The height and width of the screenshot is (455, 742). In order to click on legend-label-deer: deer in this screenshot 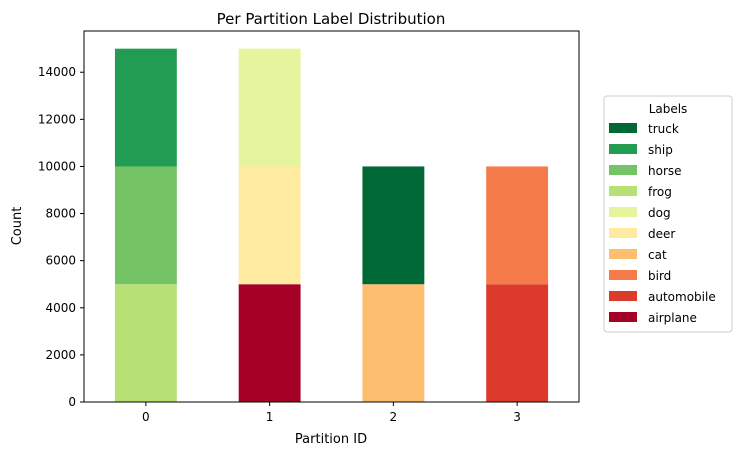, I will do `click(661, 234)`.